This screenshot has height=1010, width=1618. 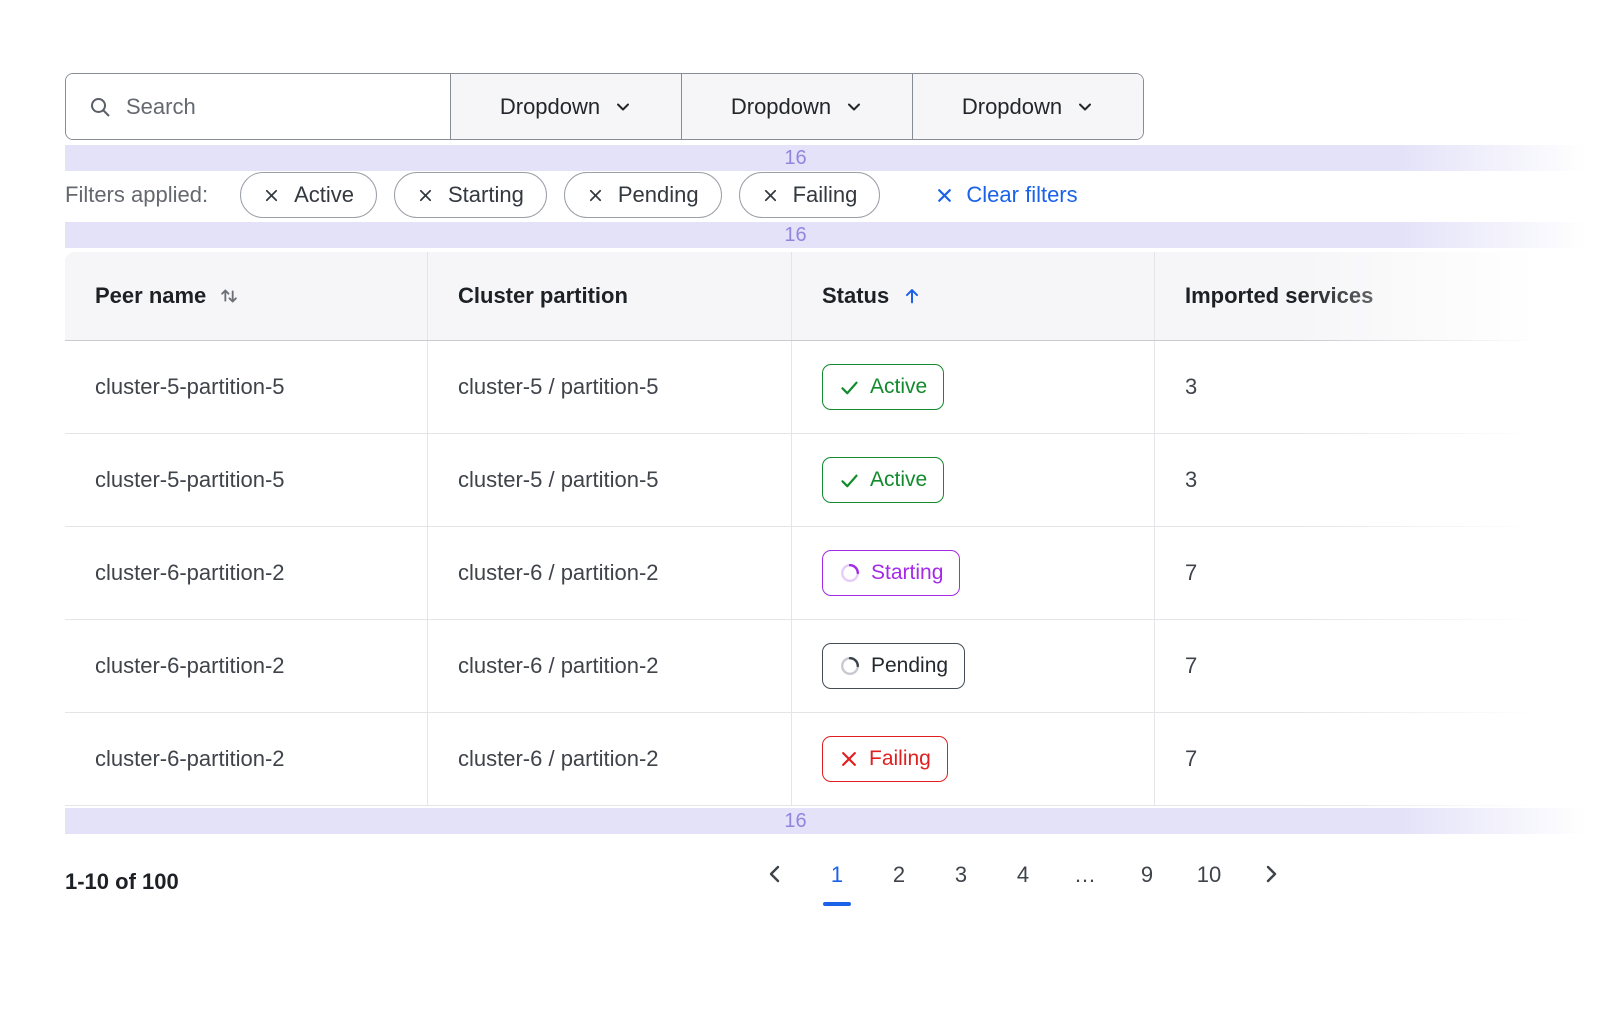 I want to click on filter-chip-label: Failing, so click(x=825, y=194).